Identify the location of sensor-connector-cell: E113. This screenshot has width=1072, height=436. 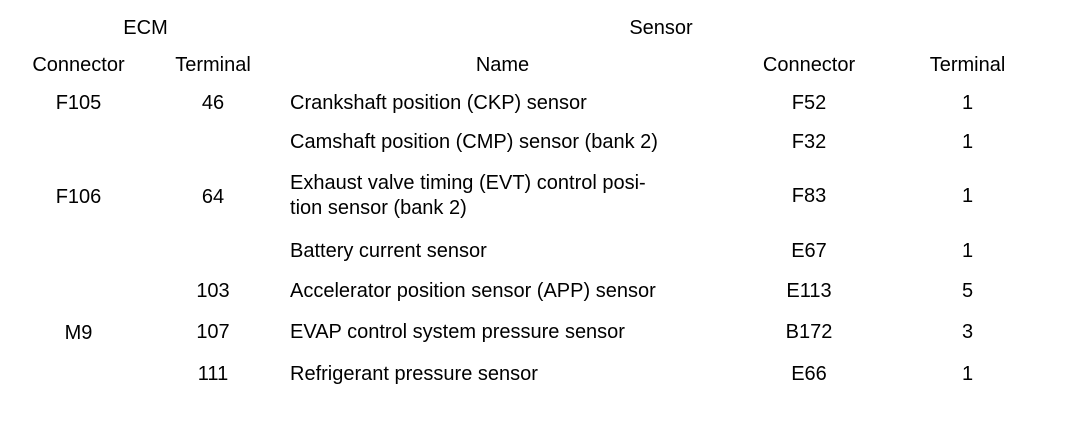
(809, 290).